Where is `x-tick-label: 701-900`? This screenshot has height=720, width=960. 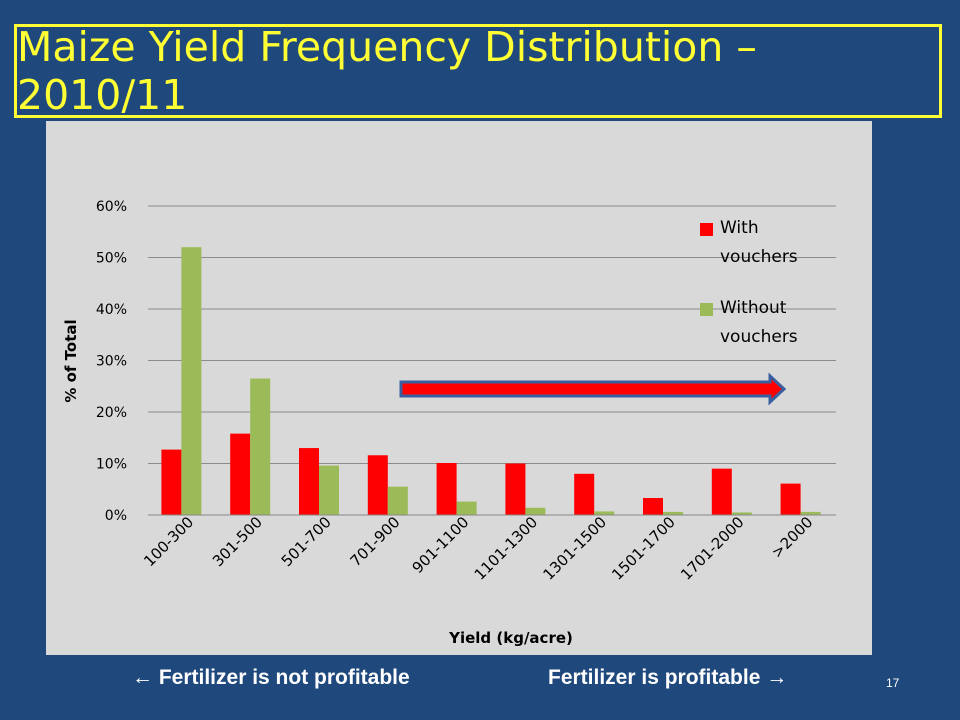
x-tick-label: 701-900 is located at coordinates (375, 541).